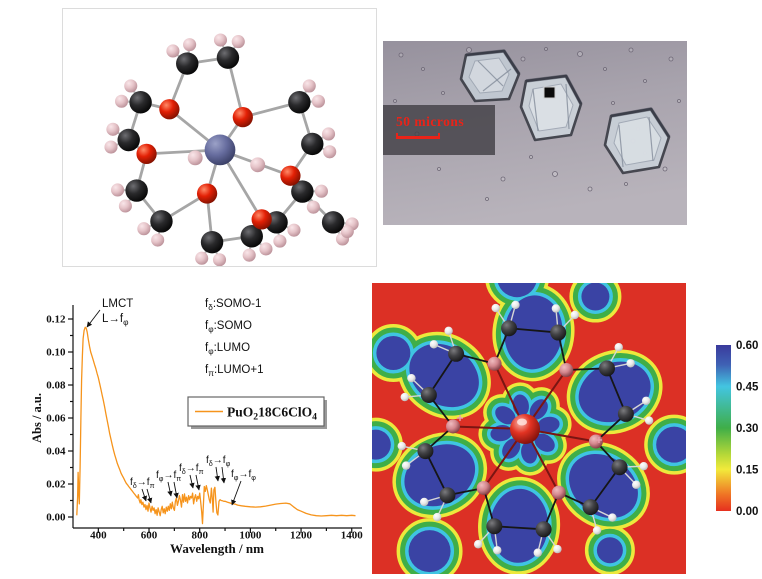  Describe the element at coordinates (747, 388) in the screenshot. I see `svg-text: 0.45` at that location.